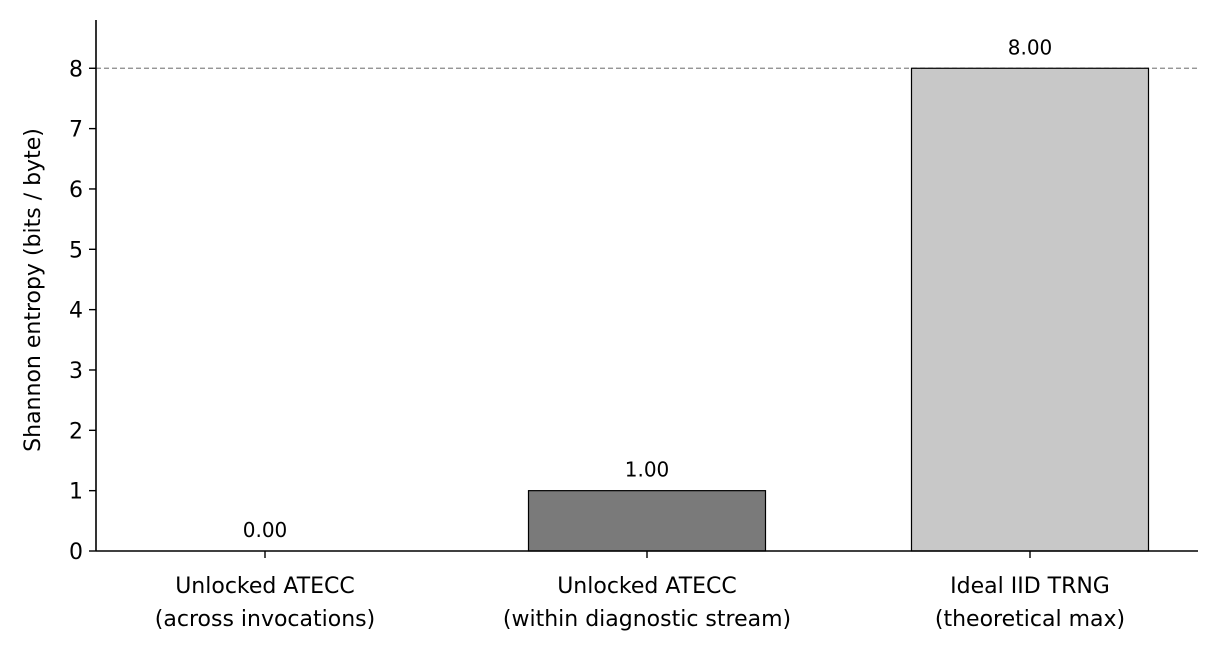  What do you see at coordinates (76, 250) in the screenshot?
I see `y-tick-label: 5` at bounding box center [76, 250].